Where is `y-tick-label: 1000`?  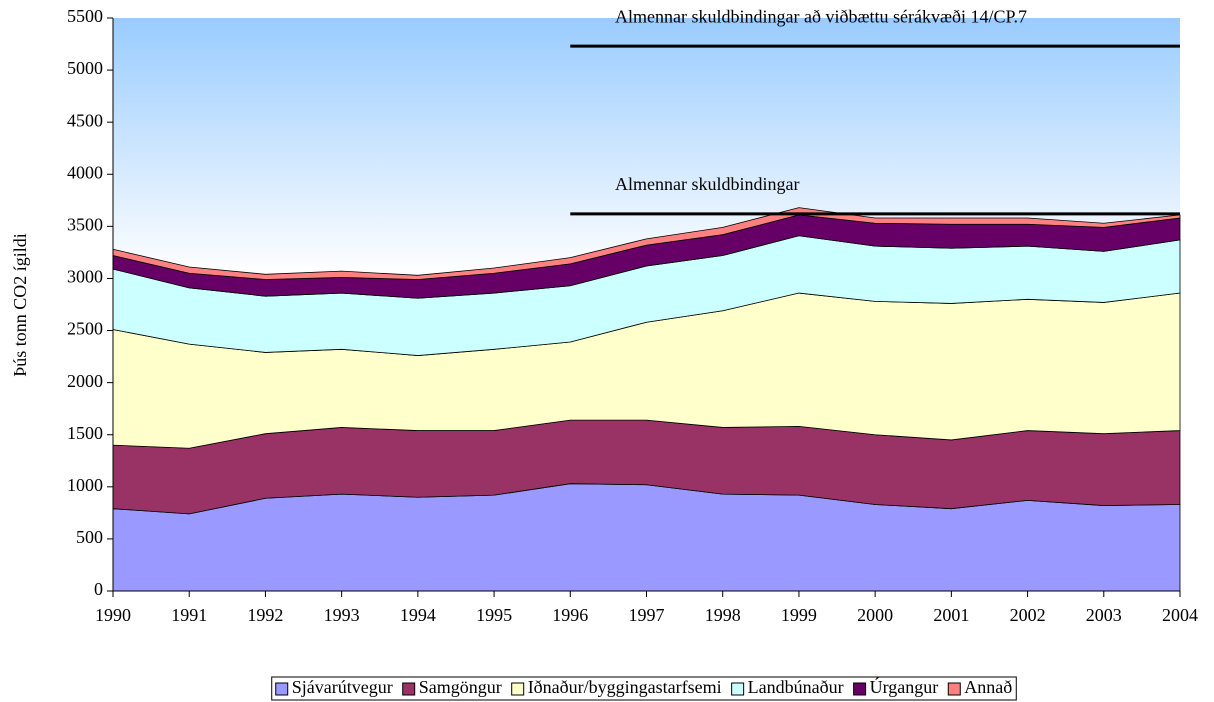
y-tick-label: 1000 is located at coordinates (85, 485).